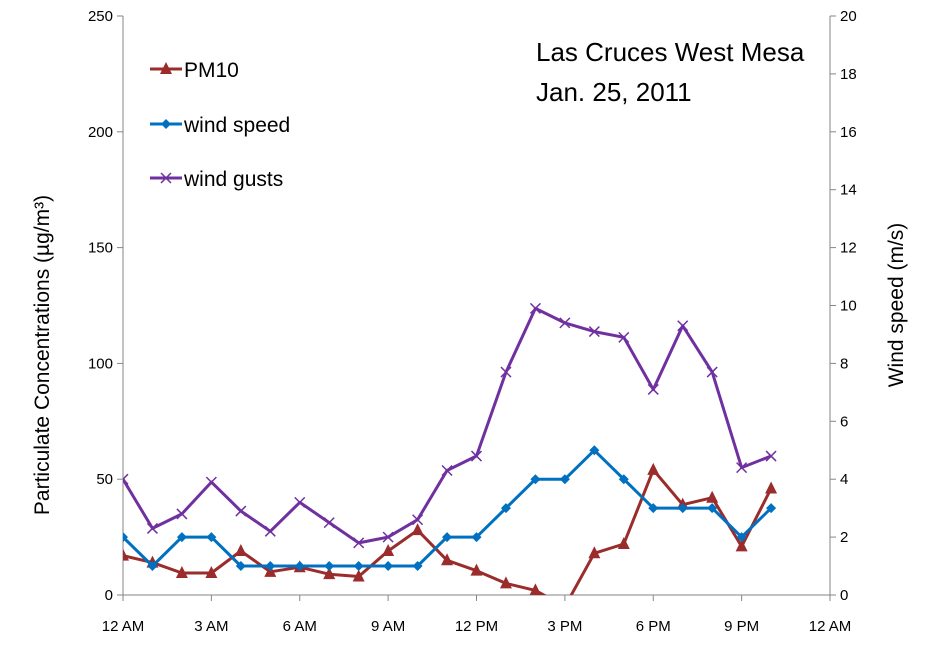  I want to click on x-tick-label: 6 AM, so click(300, 626).